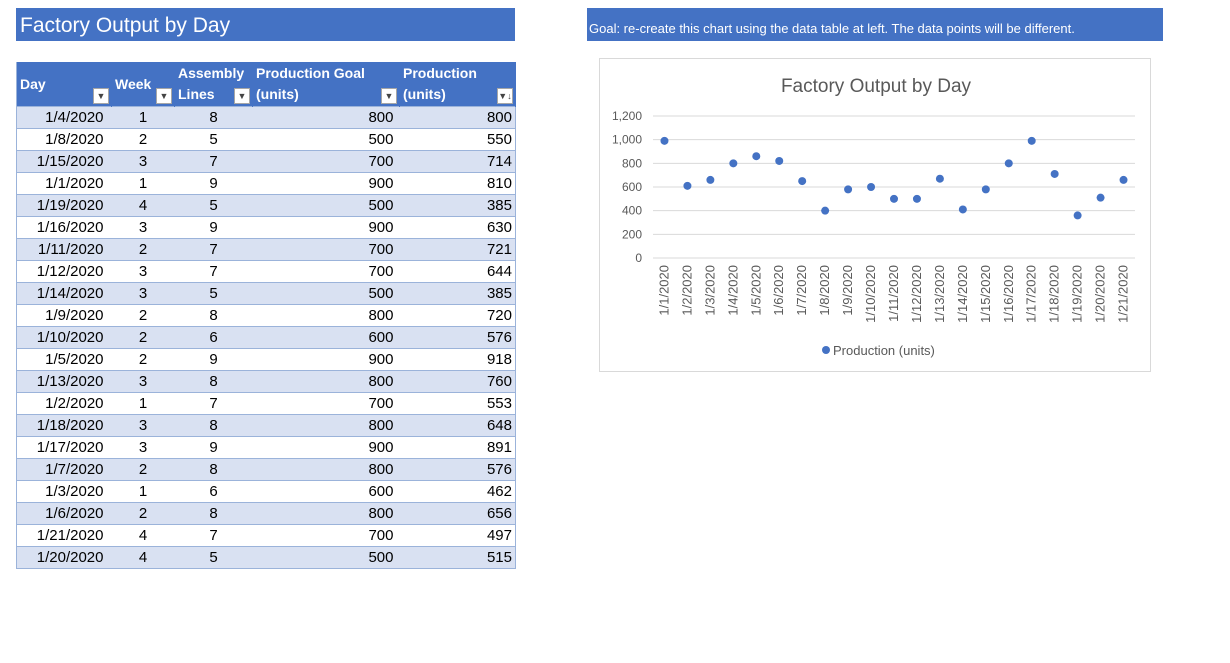  I want to click on sort-descending-icon: ▼↓, so click(505, 96).